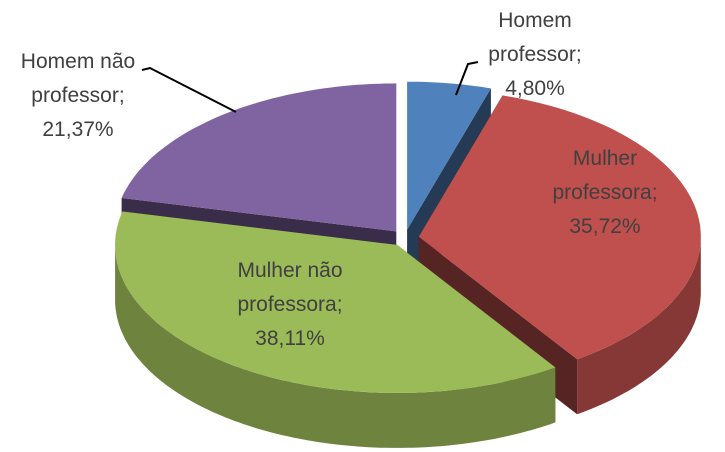  I want to click on slice-wall, so click(639, 325).